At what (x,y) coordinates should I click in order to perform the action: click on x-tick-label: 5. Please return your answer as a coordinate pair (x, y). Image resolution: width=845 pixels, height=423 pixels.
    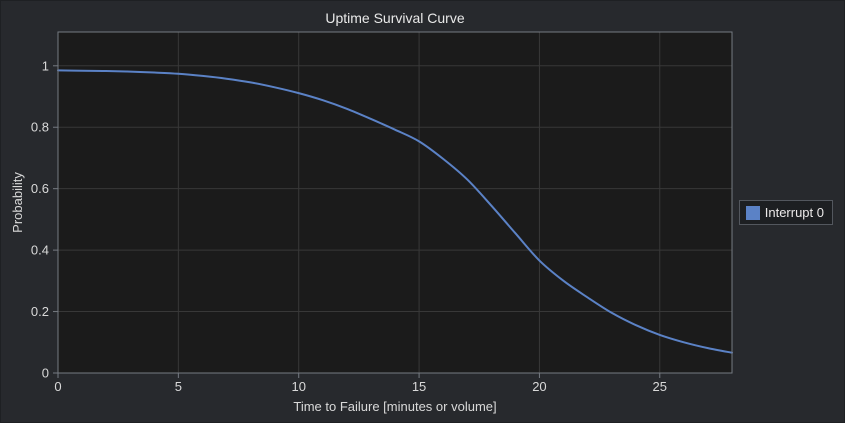
    Looking at the image, I should click on (178, 386).